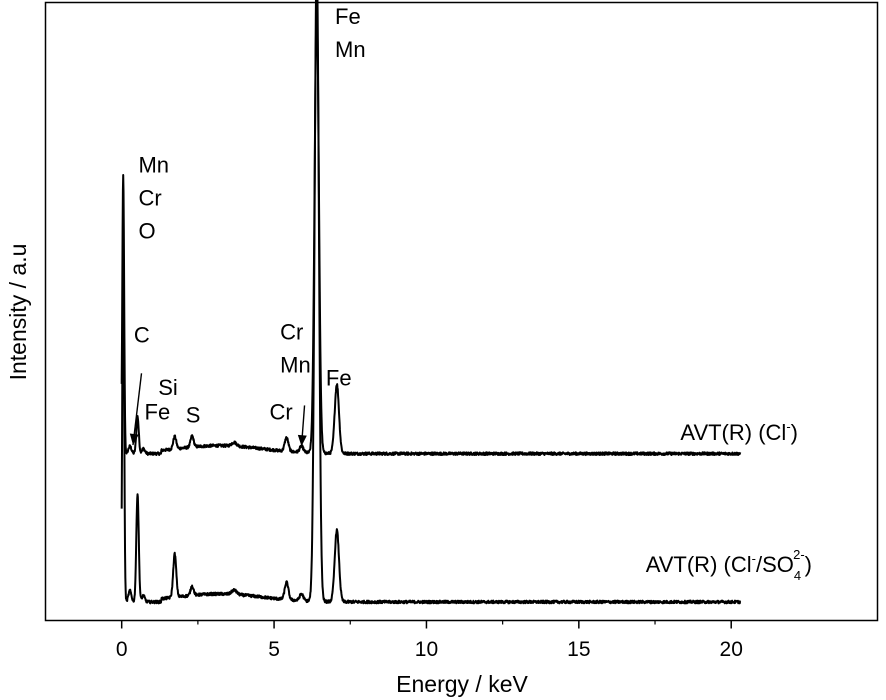 The width and height of the screenshot is (886, 700). Describe the element at coordinates (153, 197) in the screenshot. I see `element-annotation: Mn Cr O` at that location.